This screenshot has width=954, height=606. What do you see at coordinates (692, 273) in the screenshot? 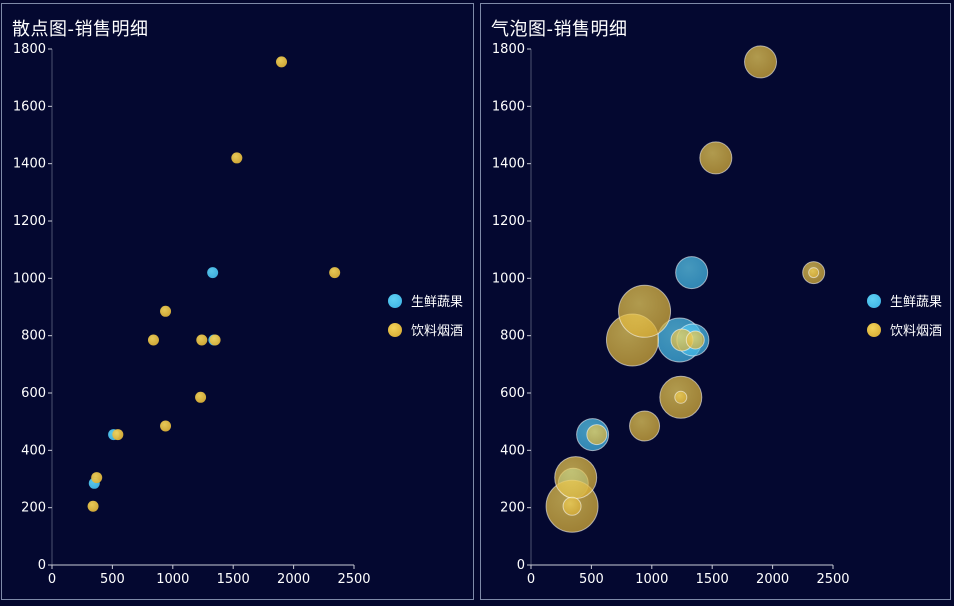
I see `bubble-point-fresh-produce` at bounding box center [692, 273].